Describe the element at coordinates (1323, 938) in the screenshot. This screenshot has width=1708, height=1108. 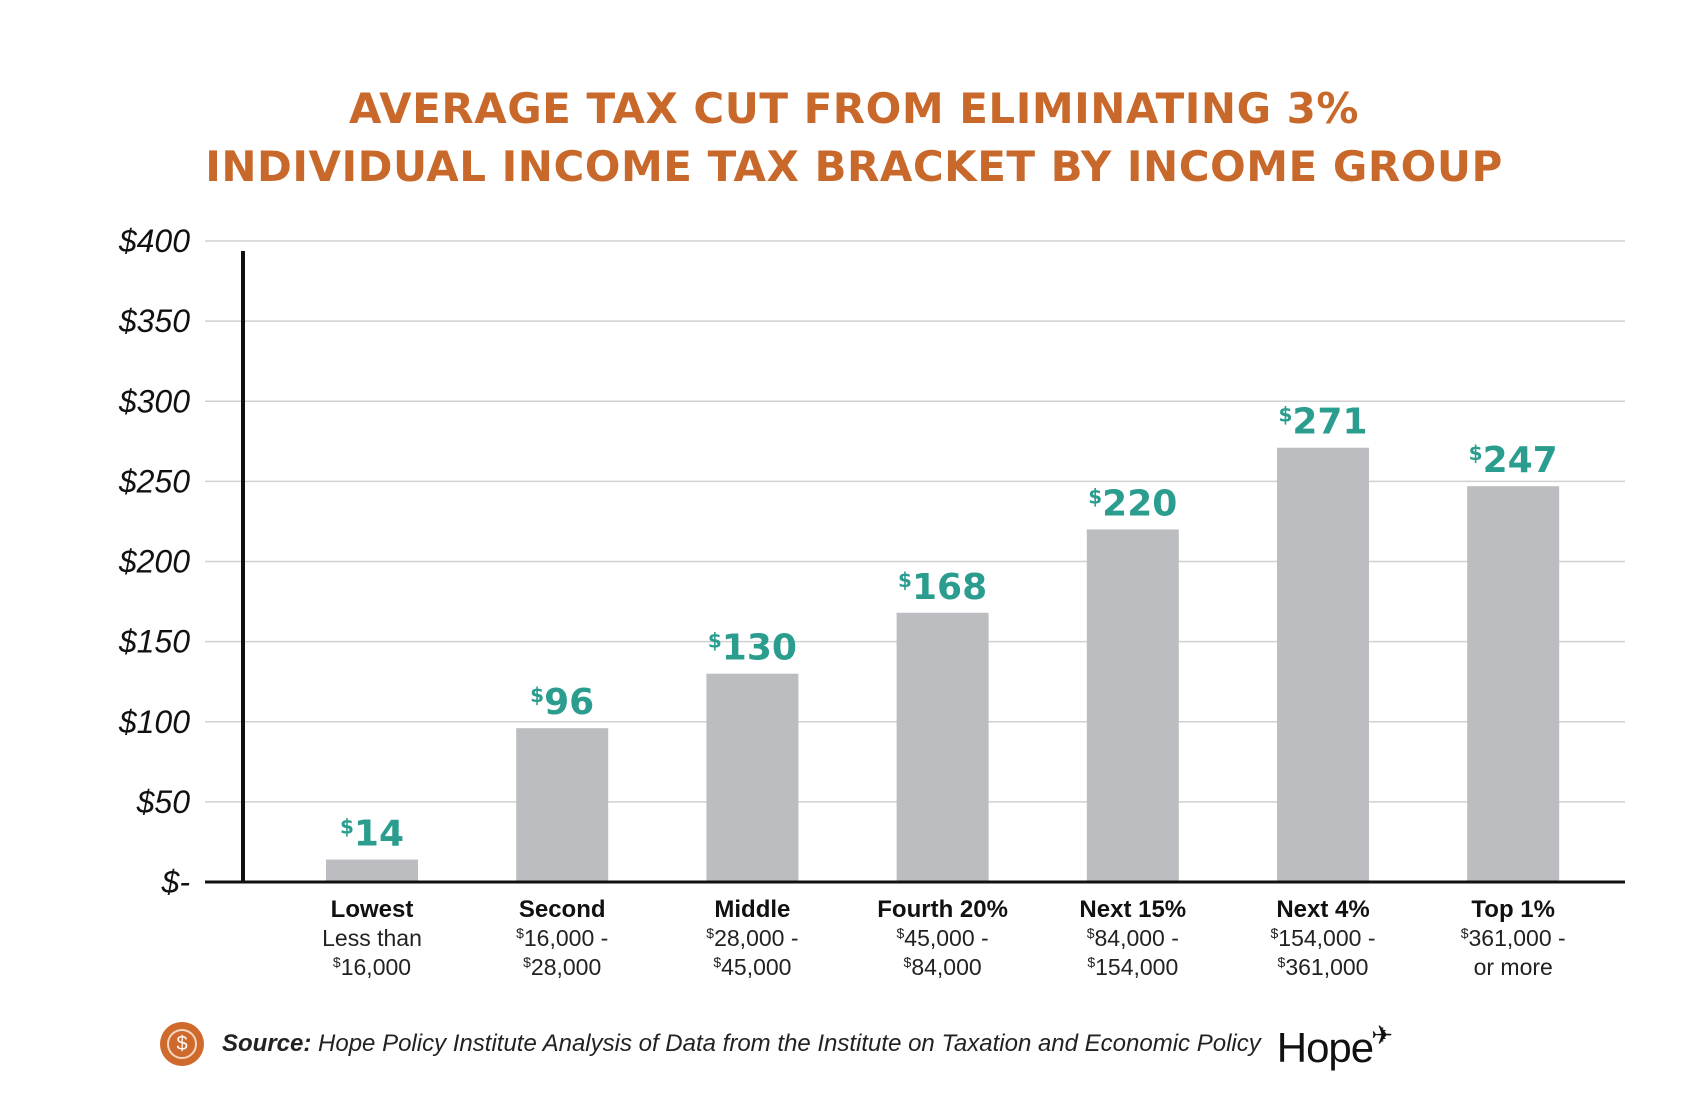
I see `x-tick-range-label: $154,000 -` at that location.